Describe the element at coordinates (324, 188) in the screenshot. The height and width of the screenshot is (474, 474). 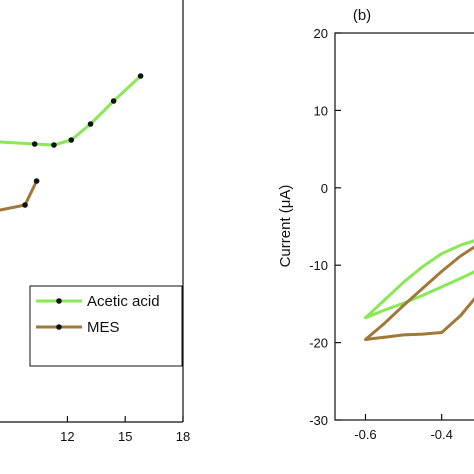
I see `panel-b-y-tick-label: 0` at that location.